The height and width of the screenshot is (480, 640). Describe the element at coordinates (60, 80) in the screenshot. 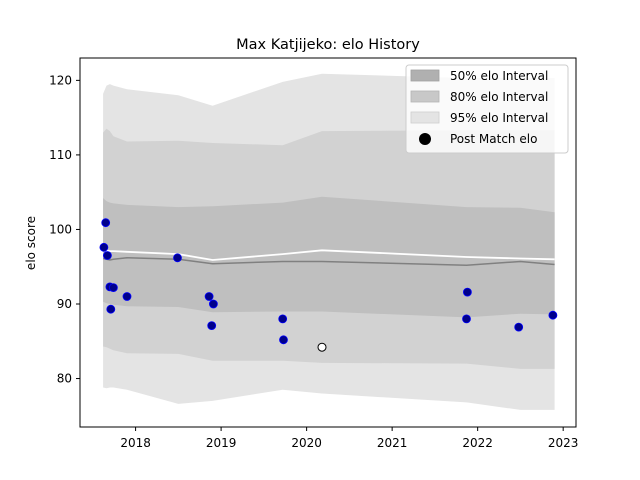

I see `y-tick-label: 120` at that location.